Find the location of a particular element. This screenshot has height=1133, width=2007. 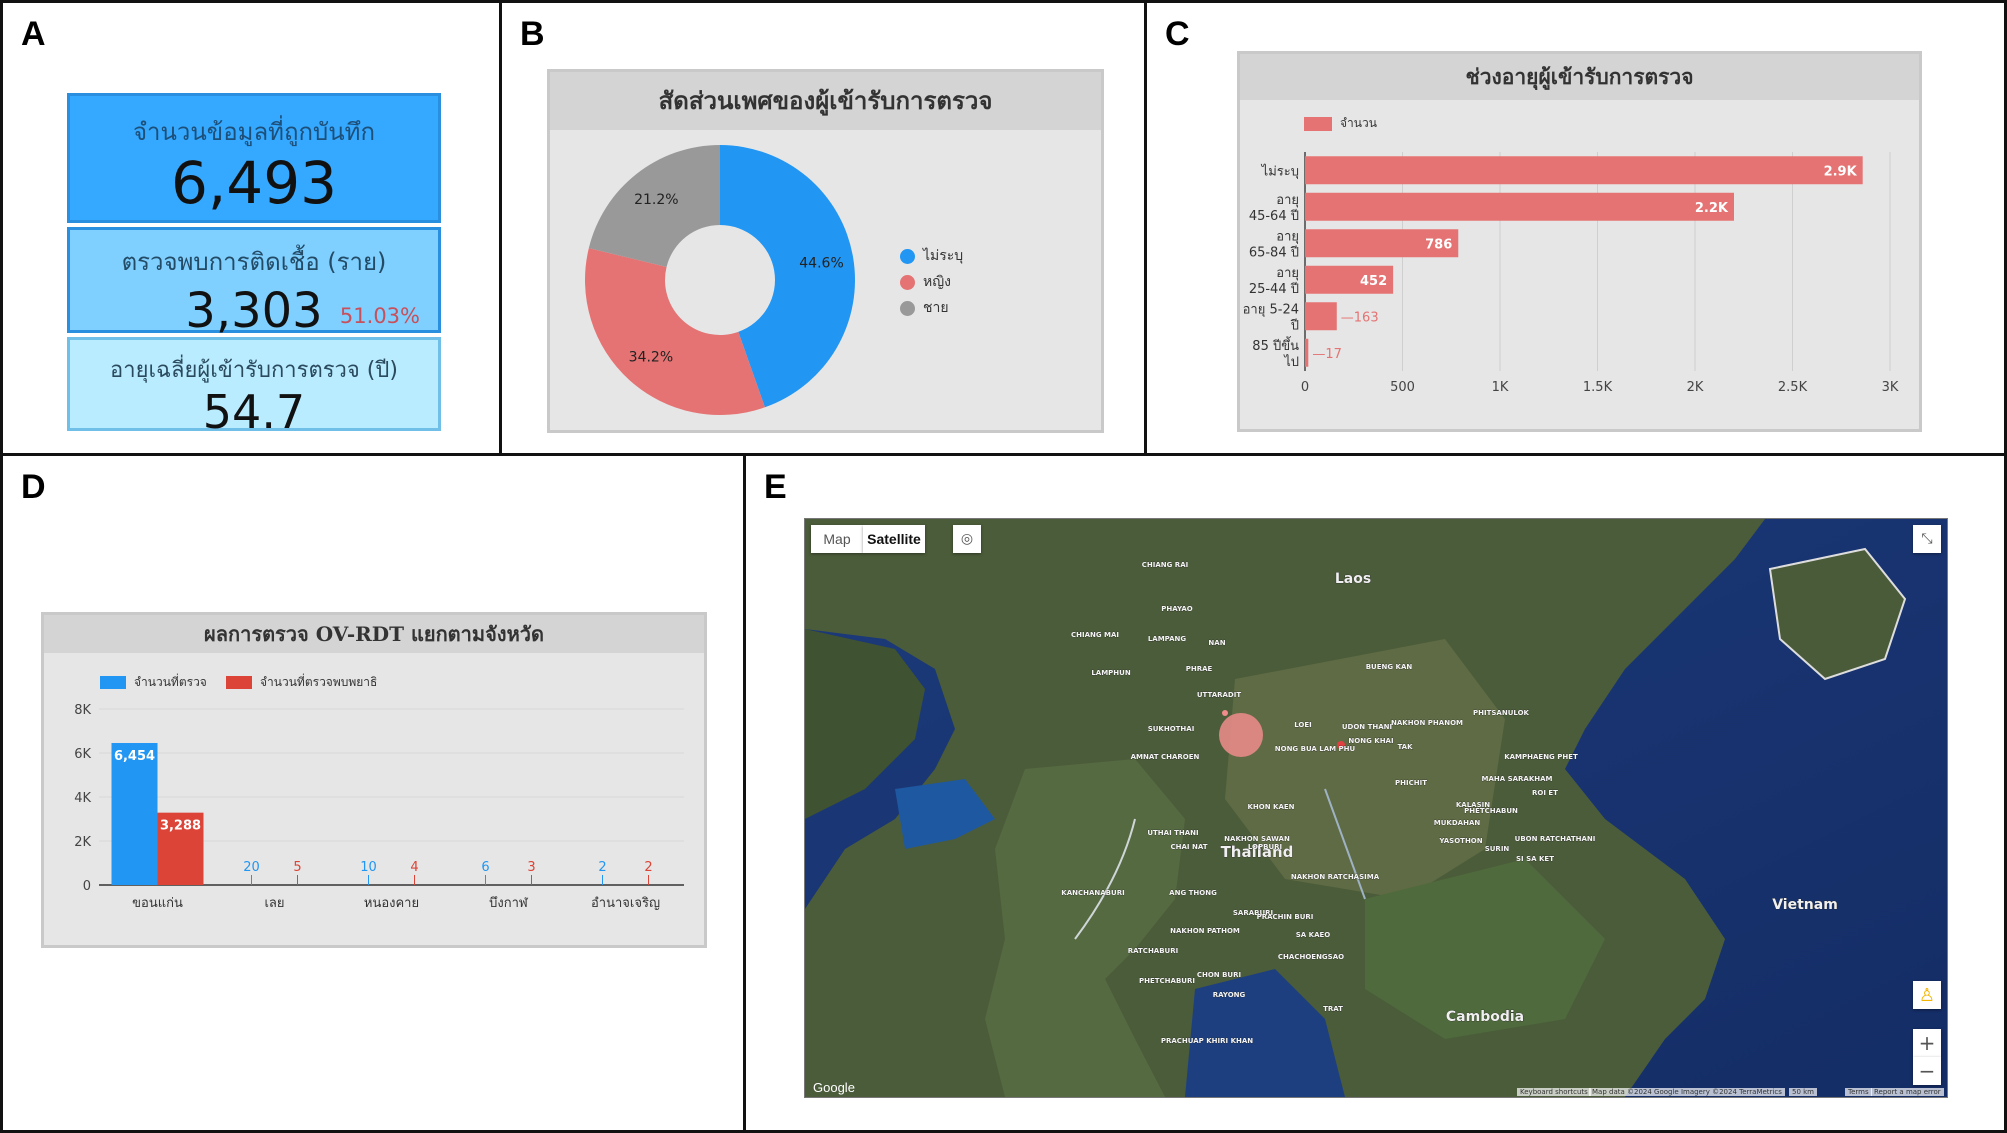

y-tick-label: 6K is located at coordinates (82, 754).